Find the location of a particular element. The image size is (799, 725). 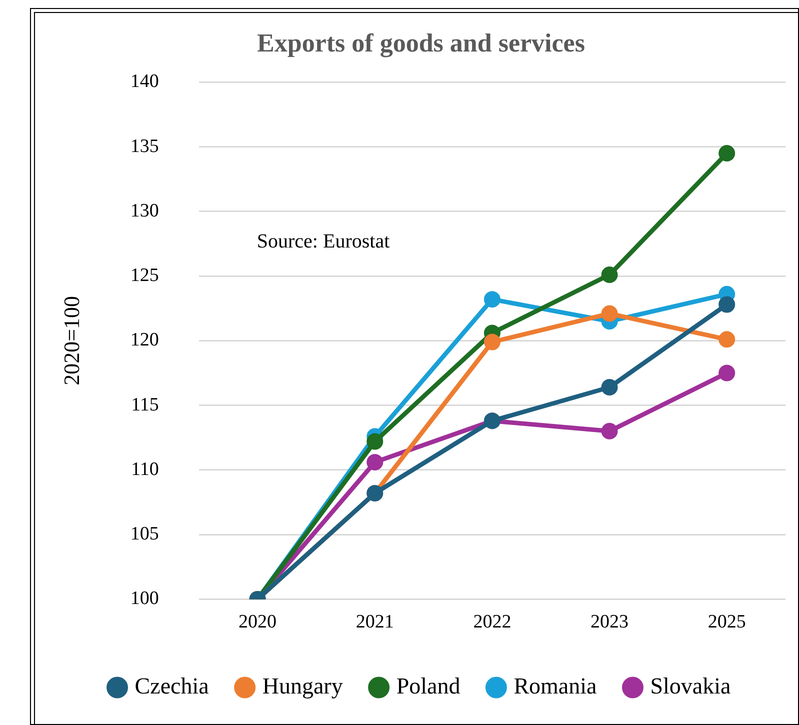

legend-label: Czechia is located at coordinates (171, 686).